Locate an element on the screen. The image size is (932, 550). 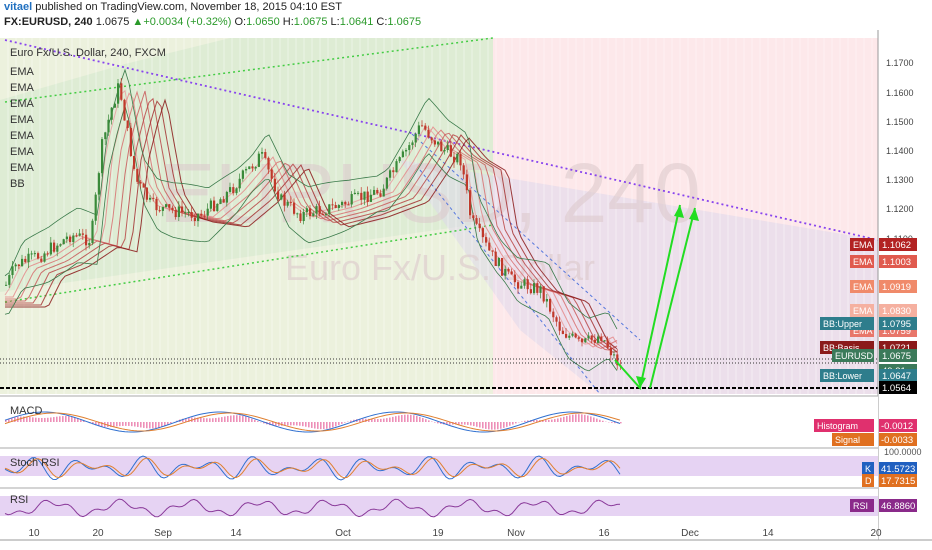
pane-tag-value-bg is located at coordinates (898, 505).